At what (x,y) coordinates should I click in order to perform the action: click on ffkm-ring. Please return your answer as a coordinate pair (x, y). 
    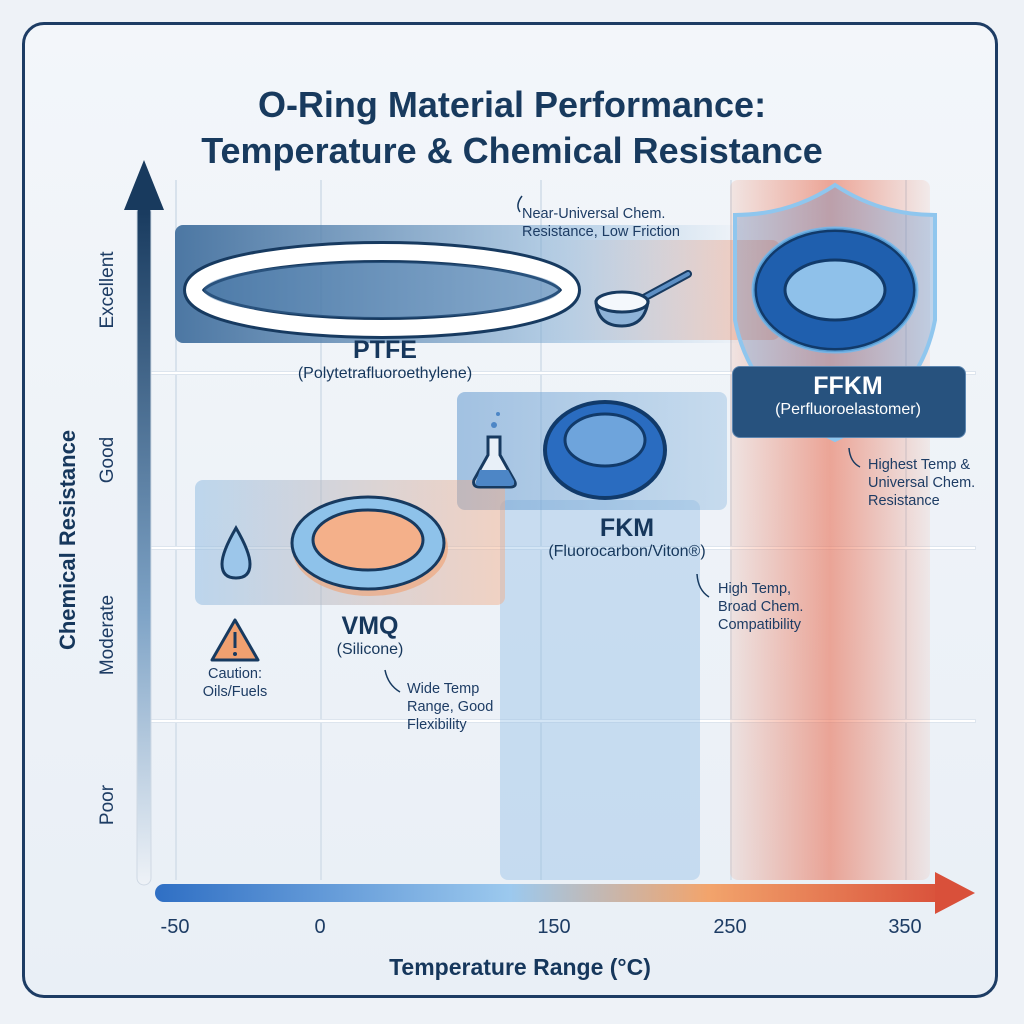
    Looking at the image, I should click on (835, 290).